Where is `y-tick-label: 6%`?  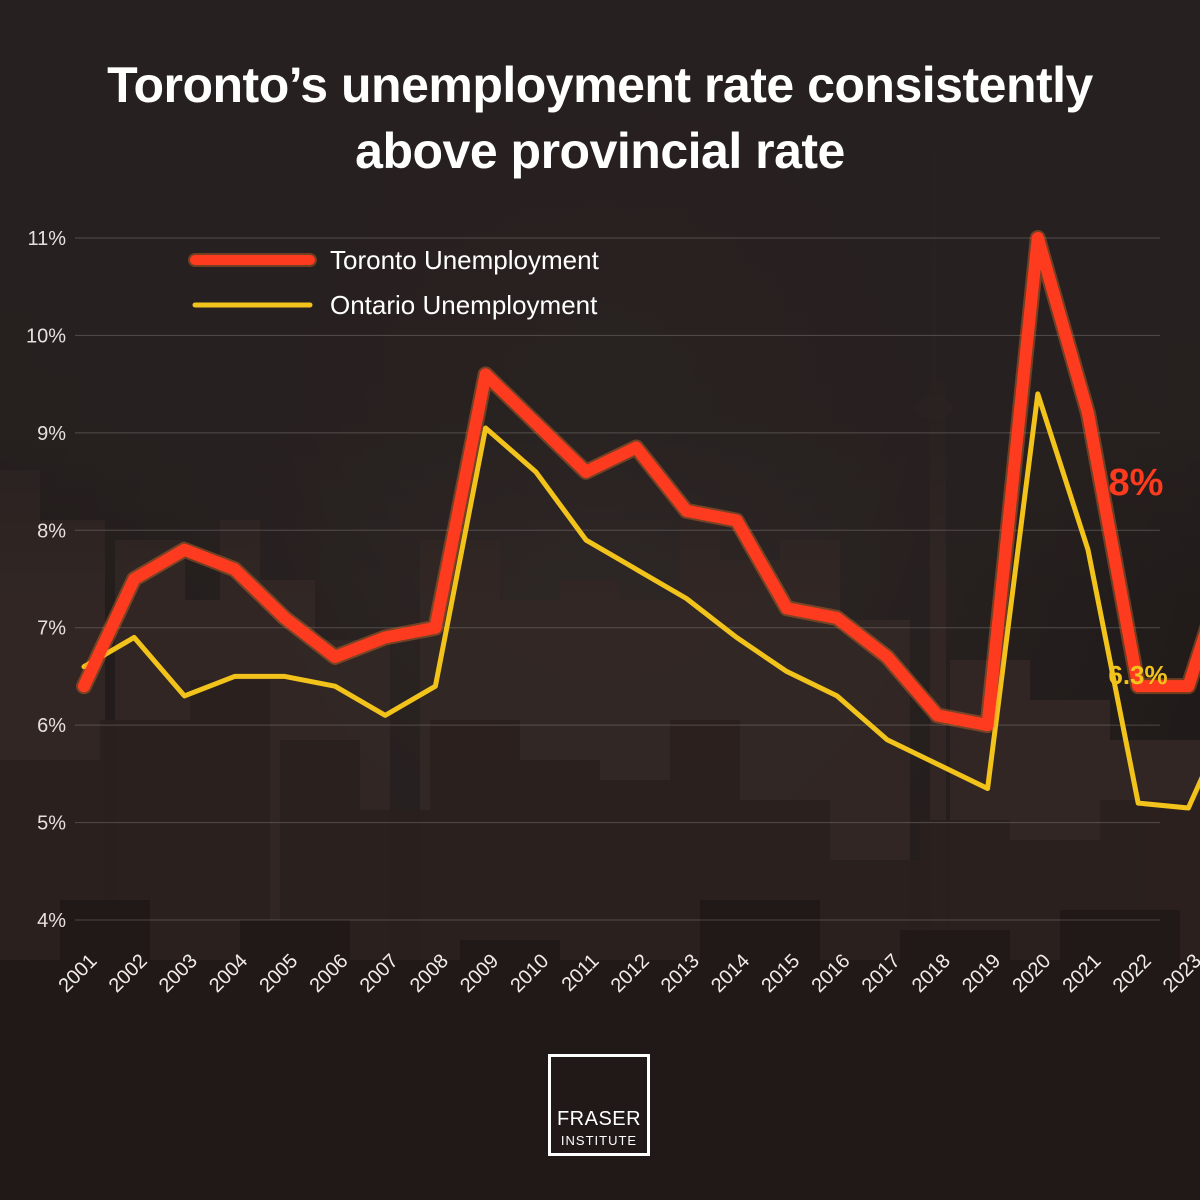 y-tick-label: 6% is located at coordinates (51, 726).